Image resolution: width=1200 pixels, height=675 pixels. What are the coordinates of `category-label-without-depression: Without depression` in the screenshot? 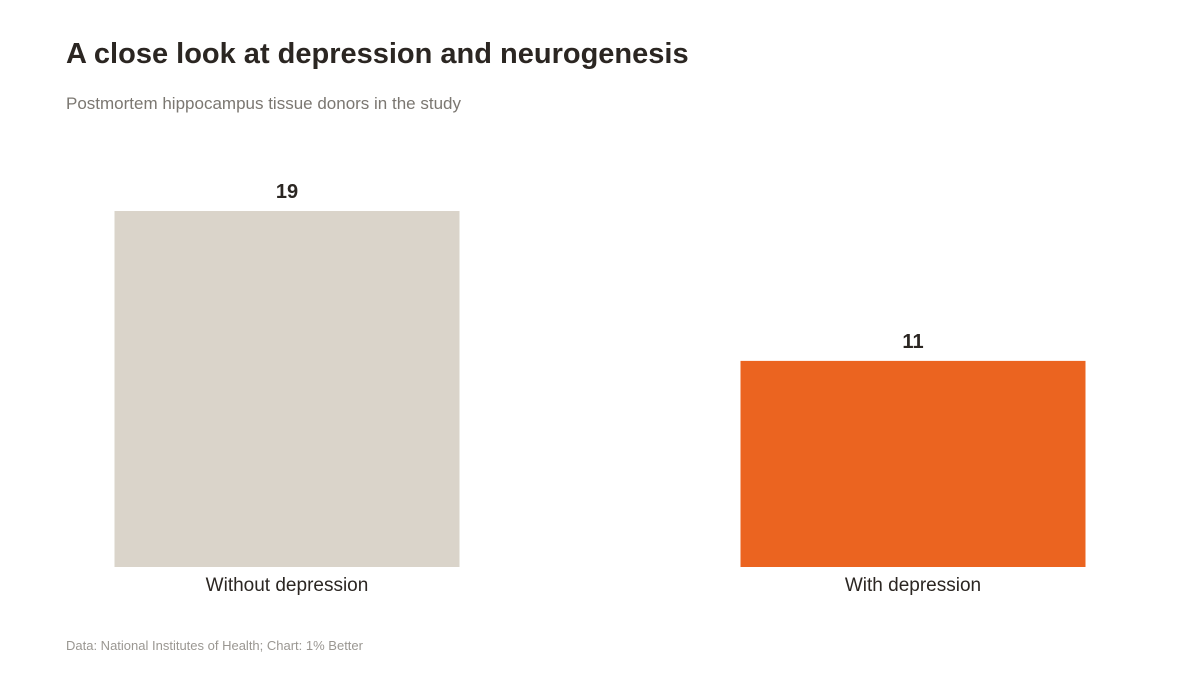 It's located at (287, 585).